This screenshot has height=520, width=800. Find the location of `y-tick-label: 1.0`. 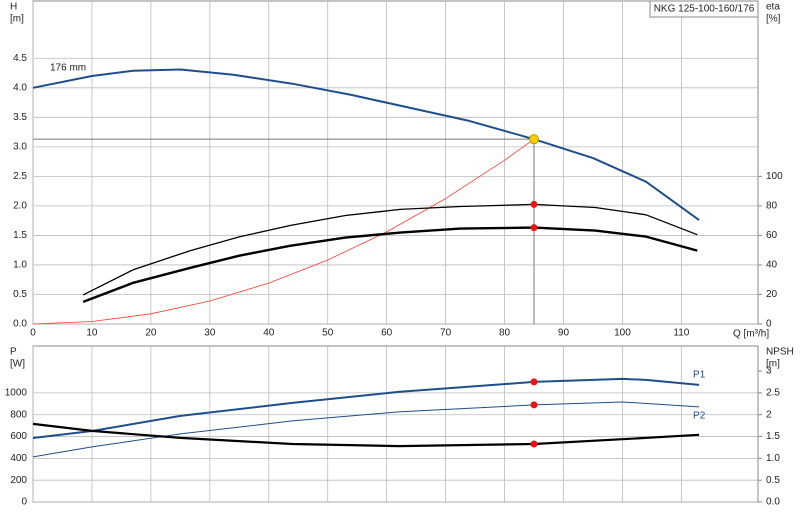

y-tick-label: 1.0 is located at coordinates (20, 265).